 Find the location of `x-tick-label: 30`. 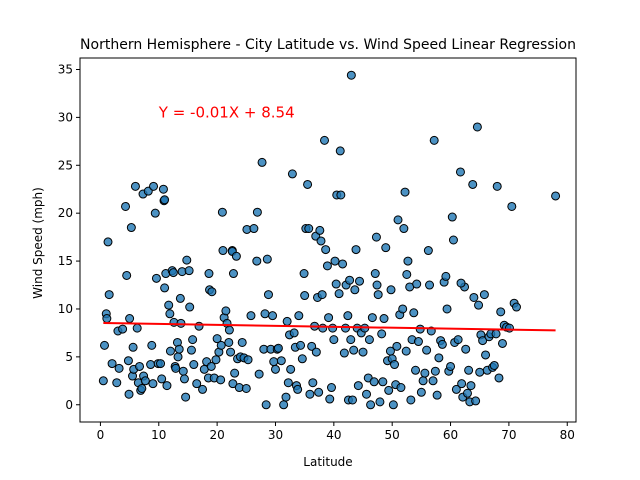

x-tick-label: 30 is located at coordinates (275, 435).